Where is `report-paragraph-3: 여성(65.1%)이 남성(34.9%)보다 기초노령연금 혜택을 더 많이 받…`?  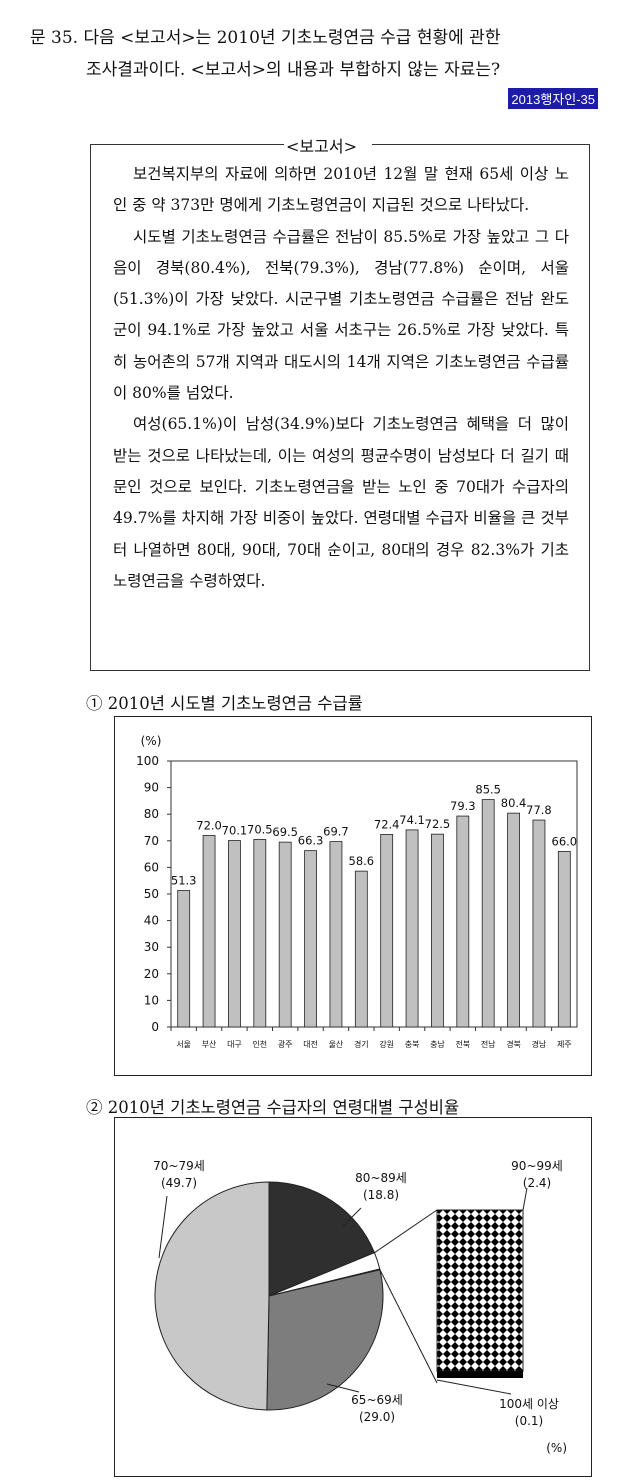 report-paragraph-3: 여성(65.1%)이 남성(34.9%)보다 기초노령연금 혜택을 더 많이 받… is located at coordinates (341, 502).